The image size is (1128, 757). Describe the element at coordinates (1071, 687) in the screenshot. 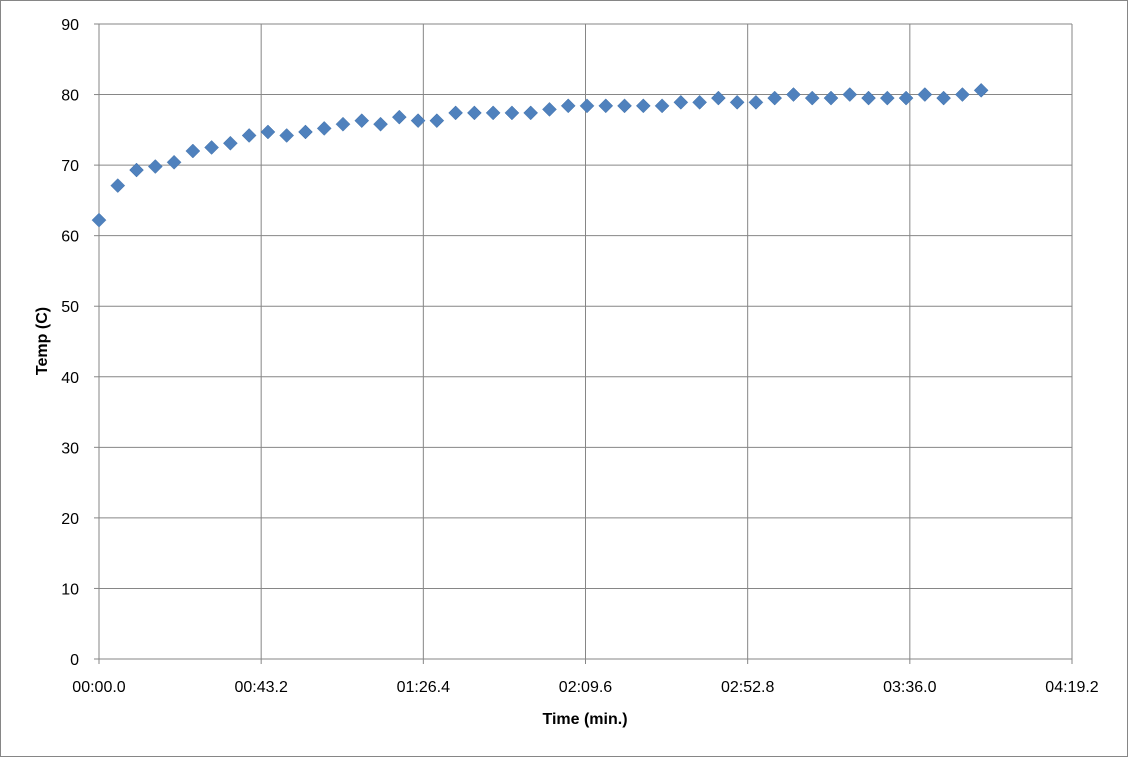

I see `x-tick-label: 04:19.2` at that location.